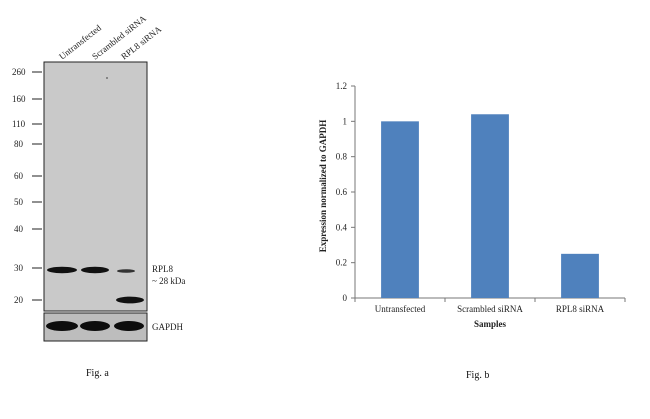 The height and width of the screenshot is (419, 650). What do you see at coordinates (478, 375) in the screenshot?
I see `figure-caption-b: Fig. b` at bounding box center [478, 375].